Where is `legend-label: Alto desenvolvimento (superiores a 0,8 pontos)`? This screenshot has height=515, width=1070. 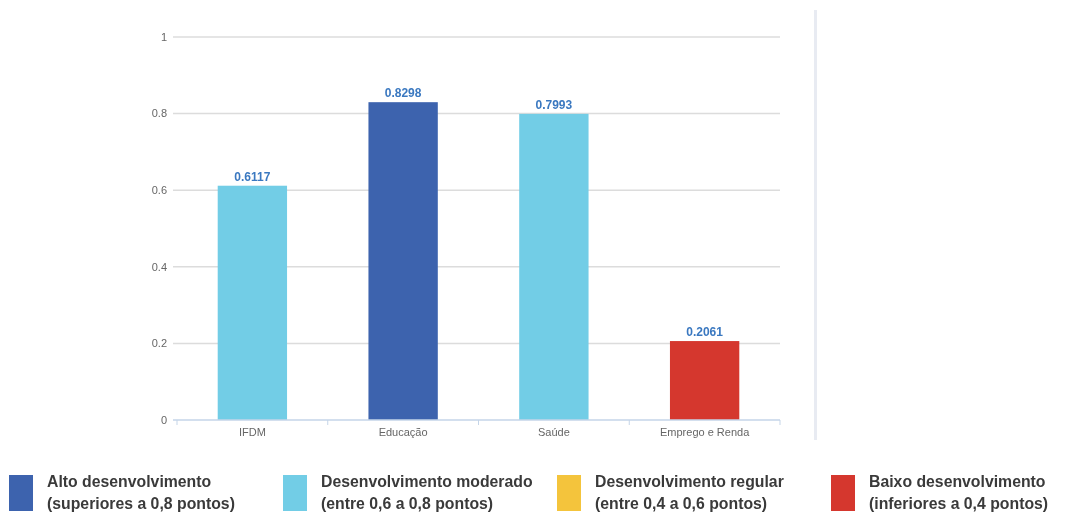 legend-label: Alto desenvolvimento (superiores a 0,8 pontos) is located at coordinates (141, 492).